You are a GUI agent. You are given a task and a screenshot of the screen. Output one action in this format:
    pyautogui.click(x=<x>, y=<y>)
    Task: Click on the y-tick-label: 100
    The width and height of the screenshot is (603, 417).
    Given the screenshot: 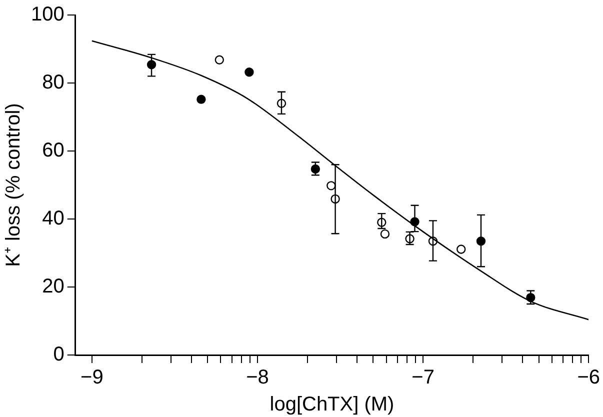 What is the action you would take?
    pyautogui.click(x=47, y=15)
    